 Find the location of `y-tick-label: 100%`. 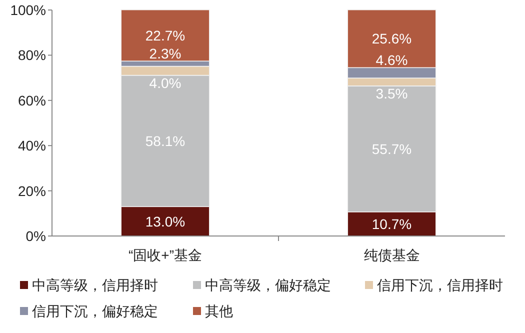

y-tick-label: 100% is located at coordinates (28, 10).